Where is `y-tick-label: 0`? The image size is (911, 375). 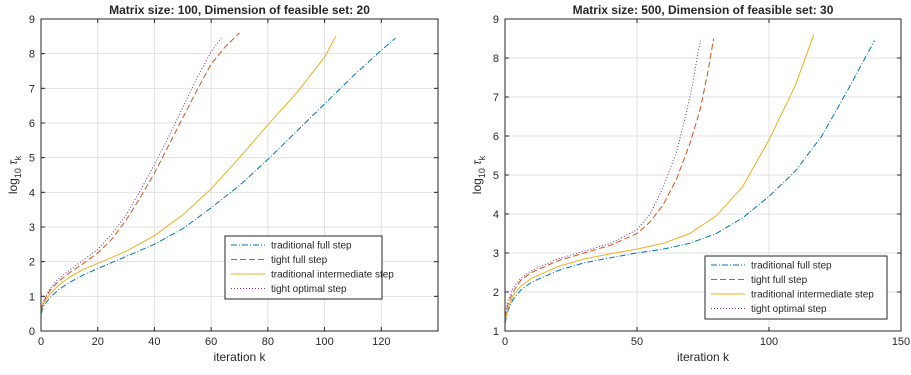
y-tick-label: 0 is located at coordinates (32, 332).